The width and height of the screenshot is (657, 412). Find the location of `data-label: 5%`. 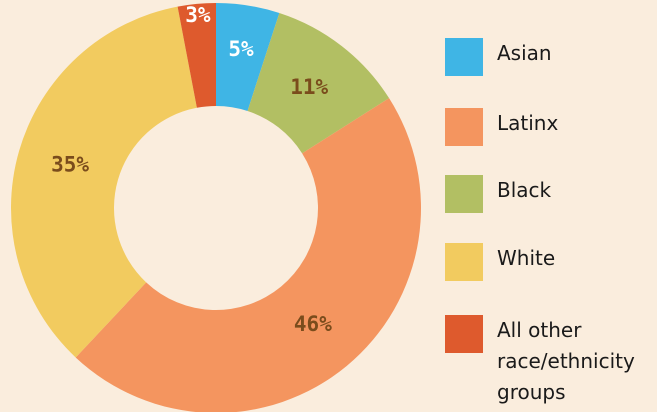

data-label: 5% is located at coordinates (241, 49).